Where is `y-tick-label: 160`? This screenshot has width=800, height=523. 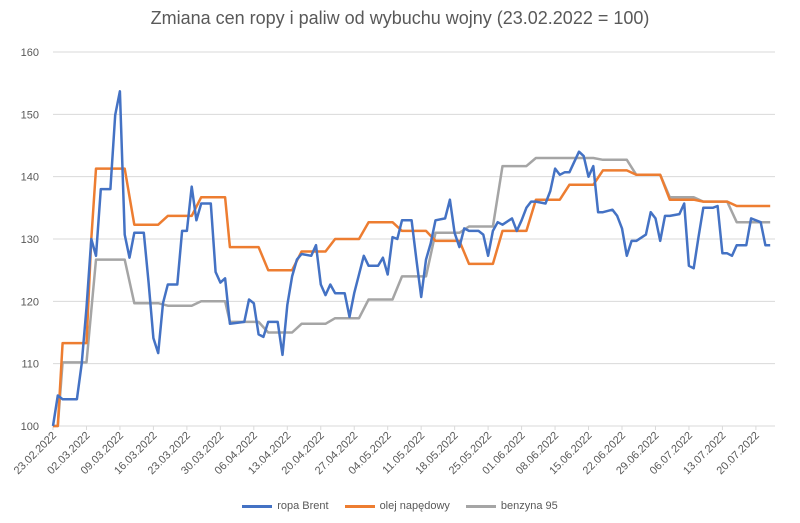 y-tick-label: 160 is located at coordinates (30, 53).